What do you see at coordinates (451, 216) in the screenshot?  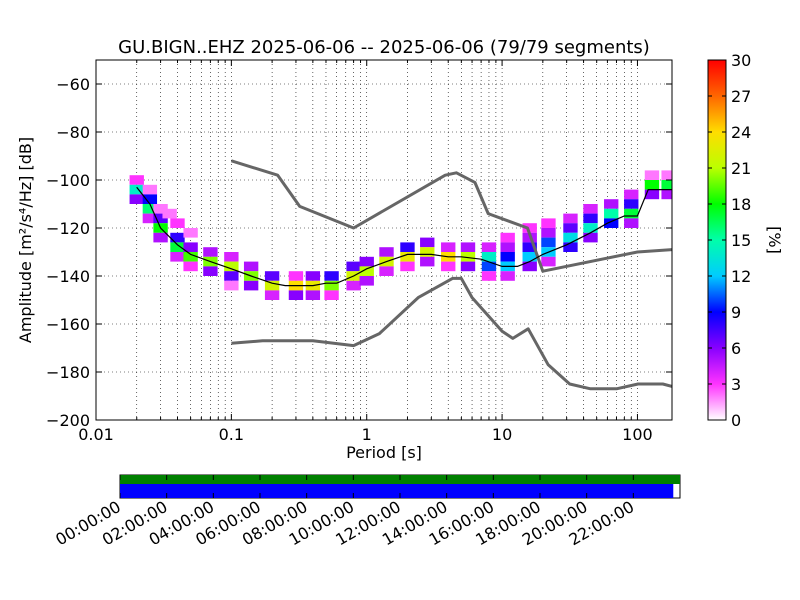 I see `noise-model-high` at bounding box center [451, 216].